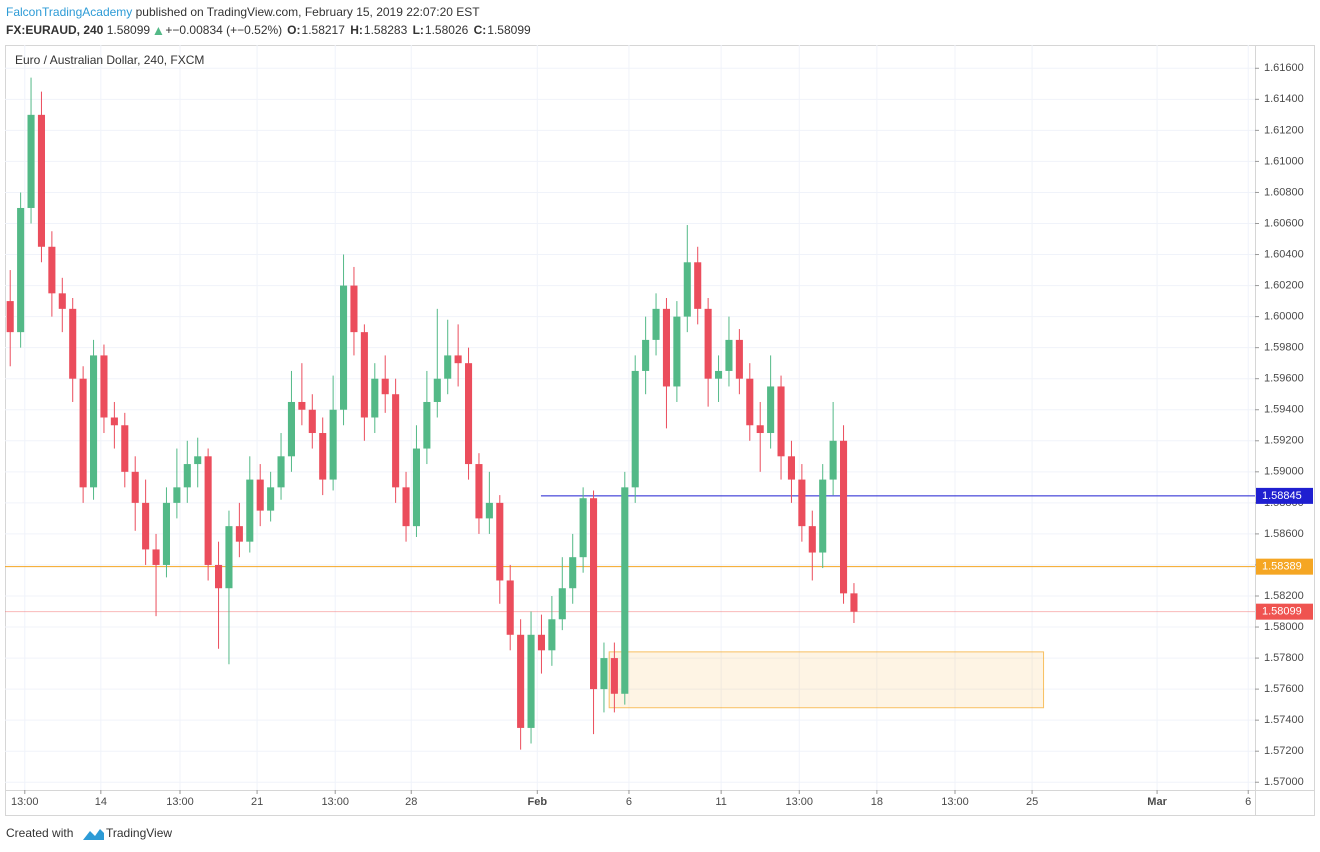 This screenshot has height=852, width=1320. Describe the element at coordinates (720, 802) in the screenshot. I see `x-tick-label: 11` at that location.